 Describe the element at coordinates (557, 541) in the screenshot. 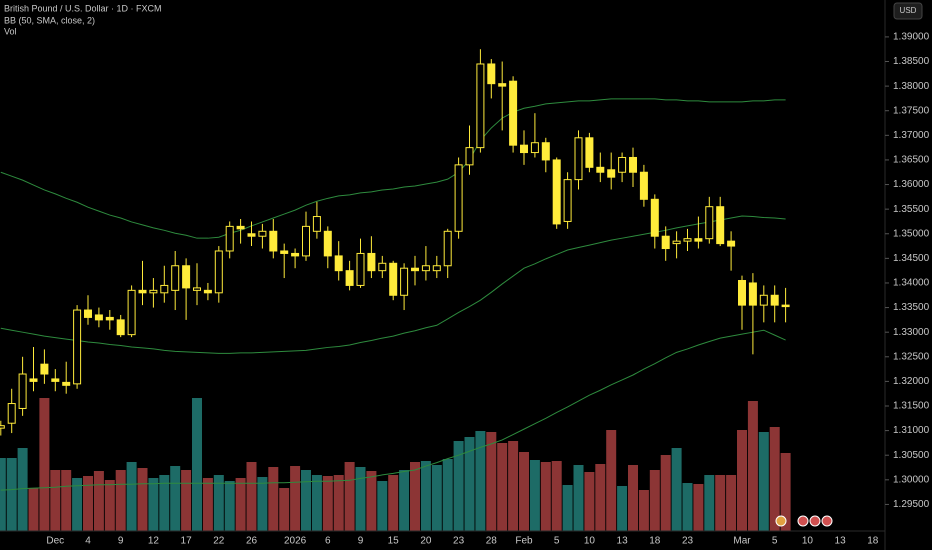

I see `x-tick-label: 5` at that location.